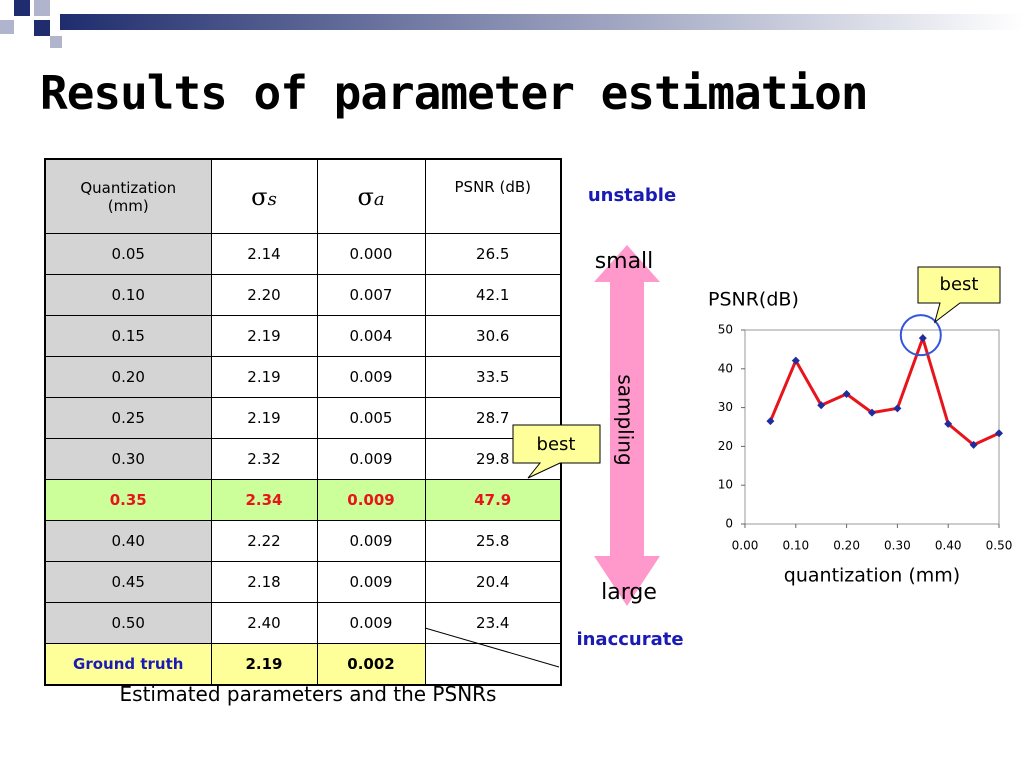 This screenshot has width=1024, height=768. I want to click on table-cell: 0.35, so click(128, 500).